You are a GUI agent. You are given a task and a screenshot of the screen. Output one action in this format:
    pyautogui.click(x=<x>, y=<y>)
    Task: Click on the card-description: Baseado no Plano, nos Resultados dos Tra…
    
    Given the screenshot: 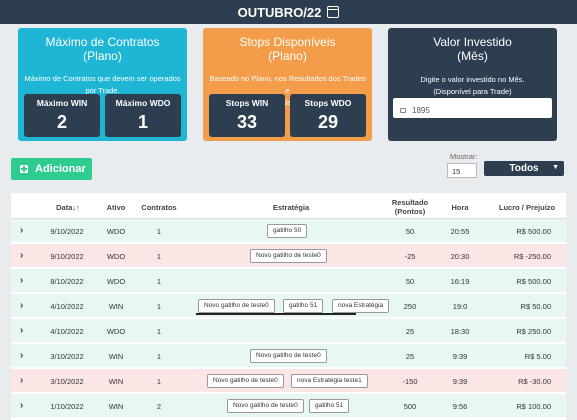 What is the action you would take?
    pyautogui.click(x=287, y=90)
    